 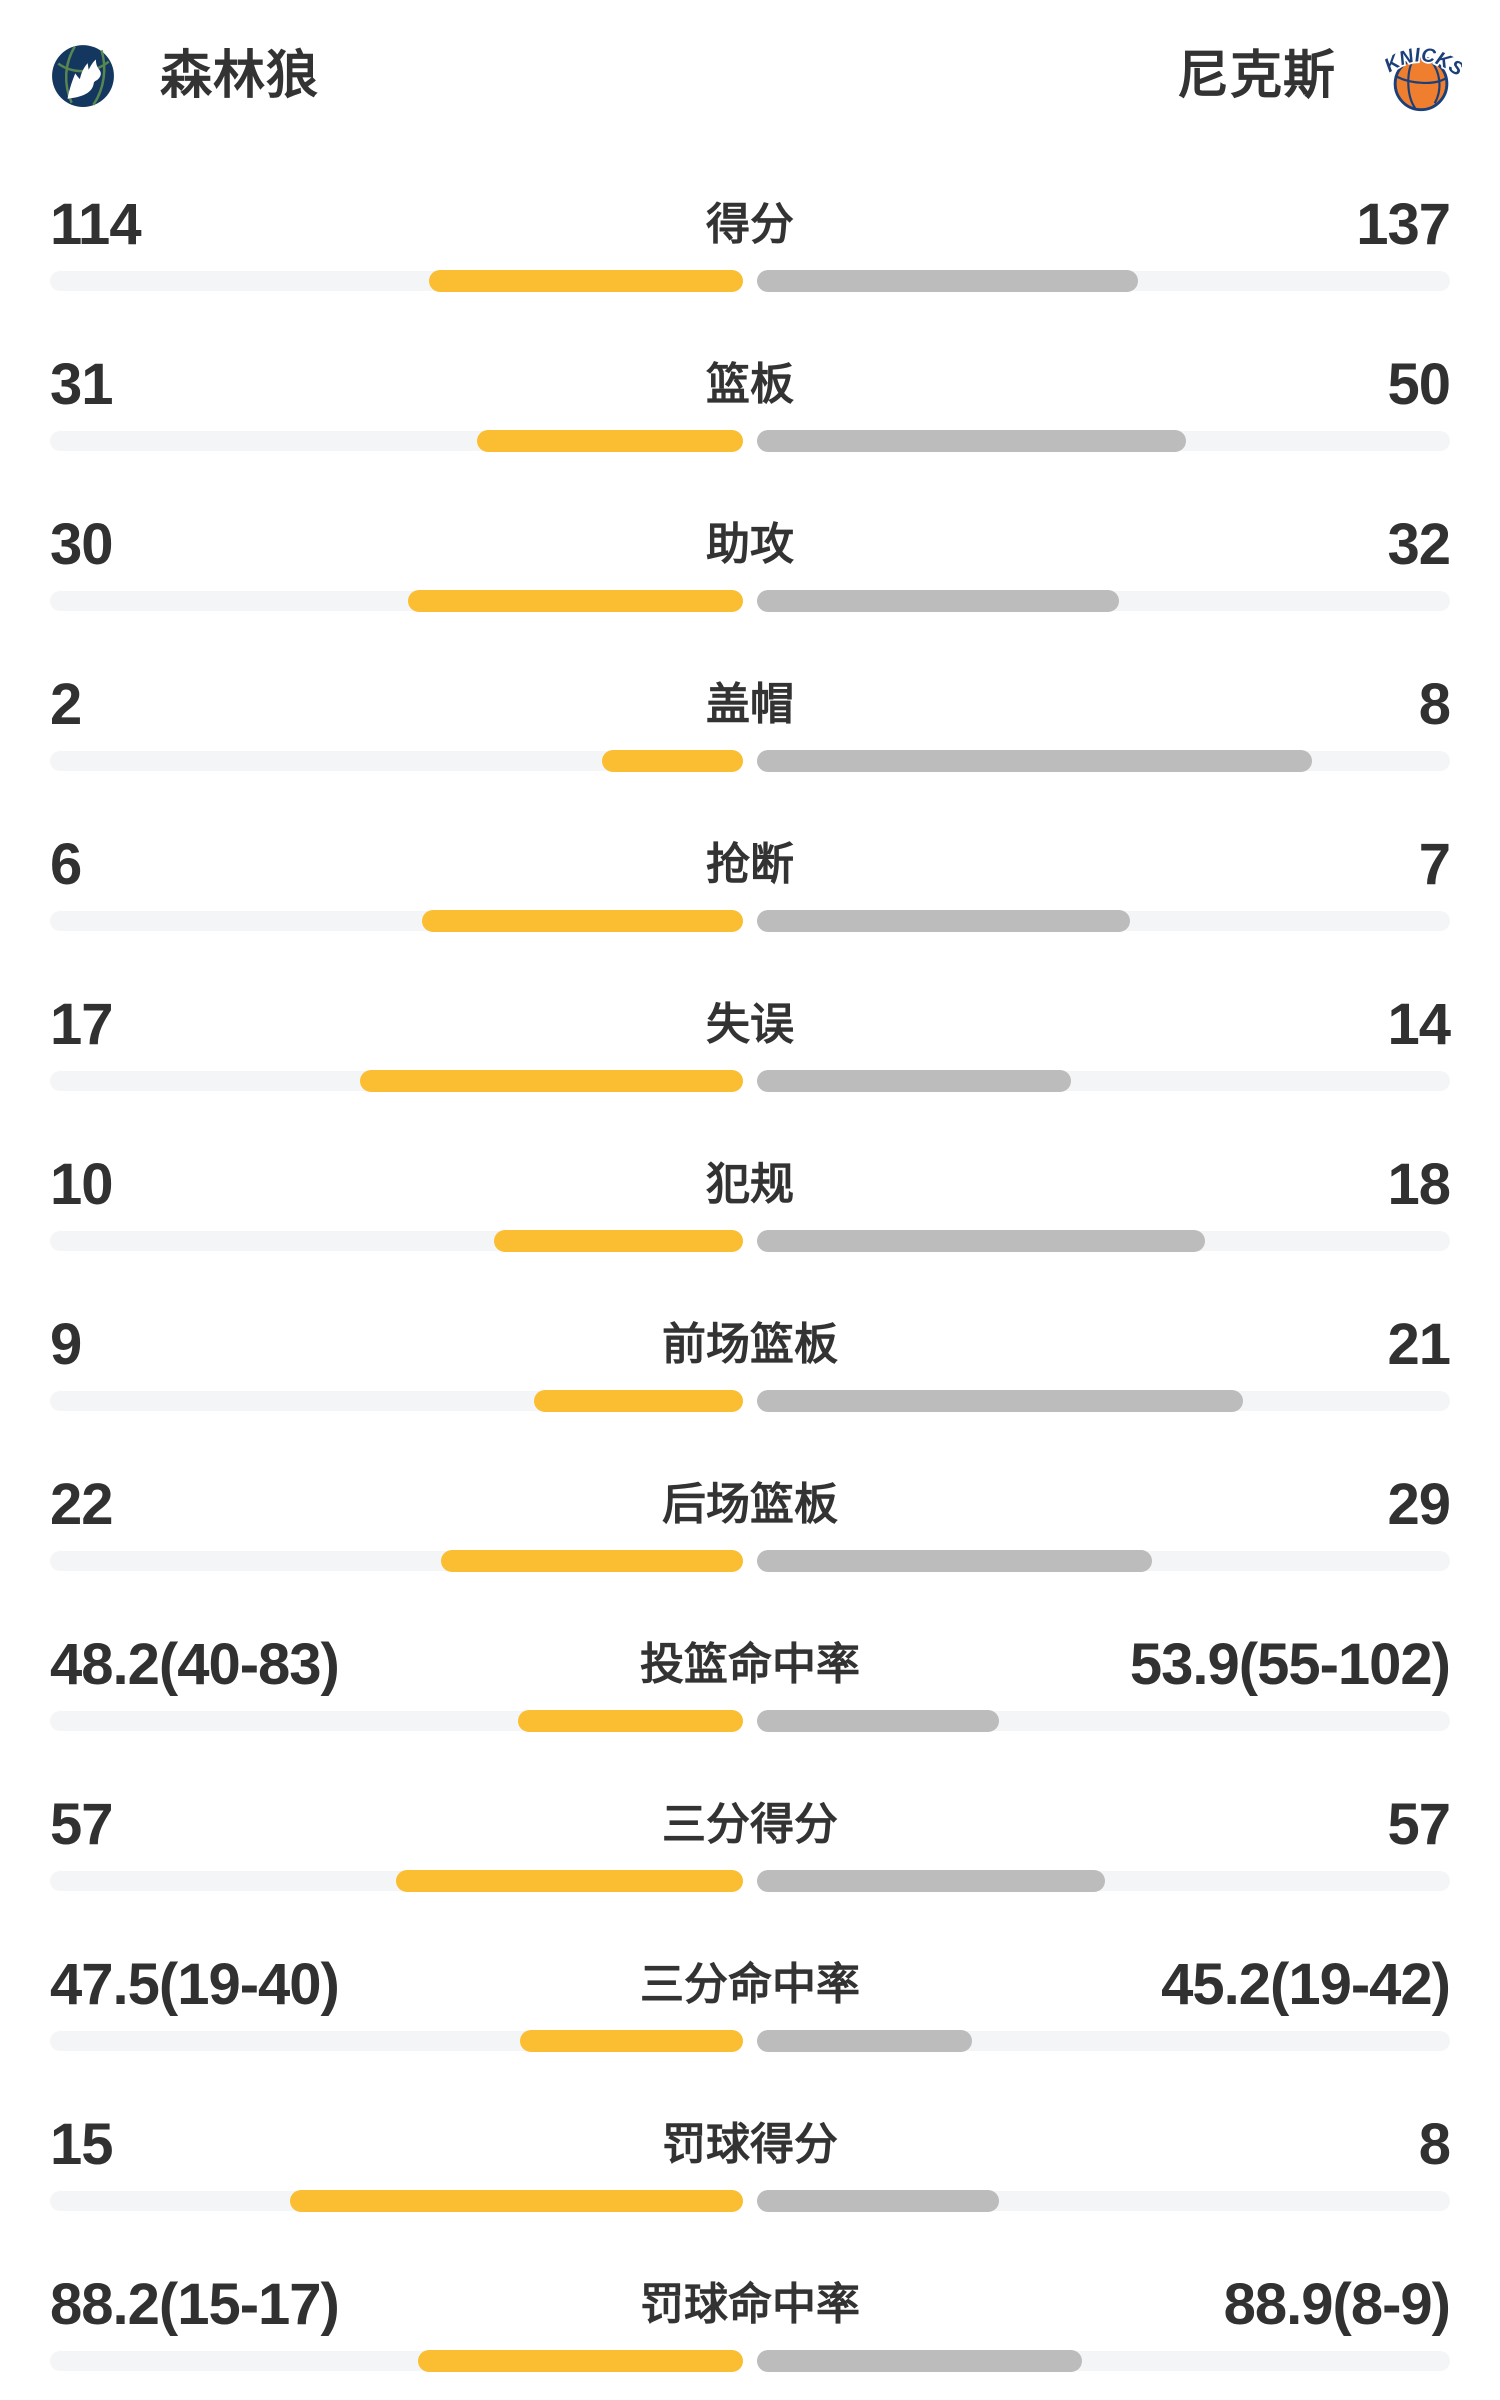 What do you see at coordinates (750, 2322) in the screenshot?
I see `stat-row: 罚球命中率 88.2(15-17) 88.9(8-9)` at bounding box center [750, 2322].